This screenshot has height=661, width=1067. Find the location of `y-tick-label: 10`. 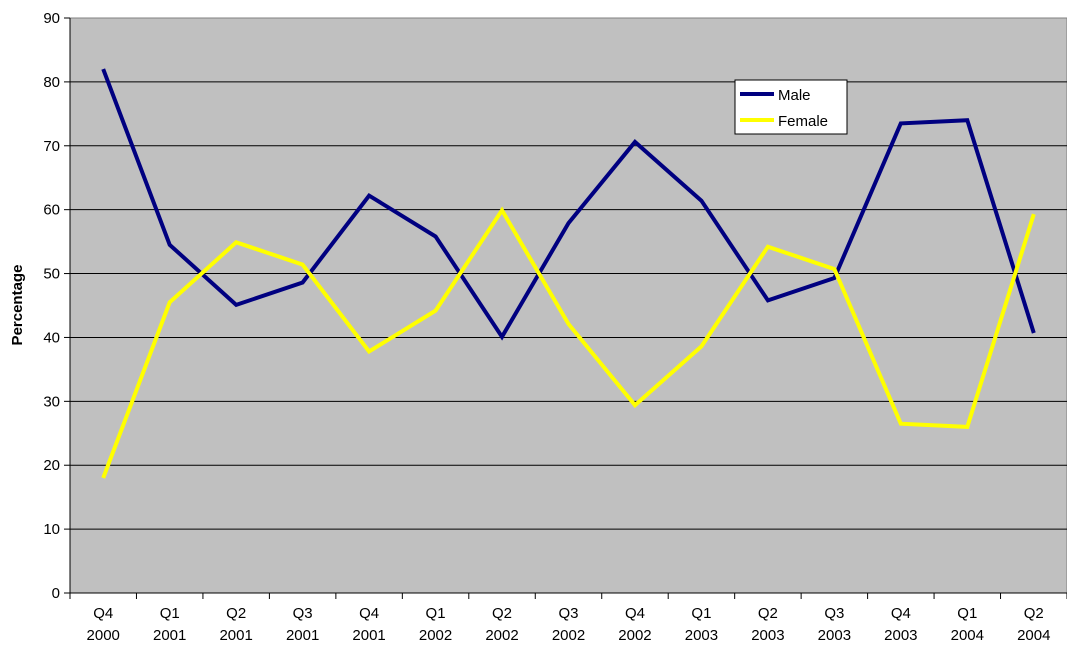

y-tick-label: 10 is located at coordinates (51, 529).